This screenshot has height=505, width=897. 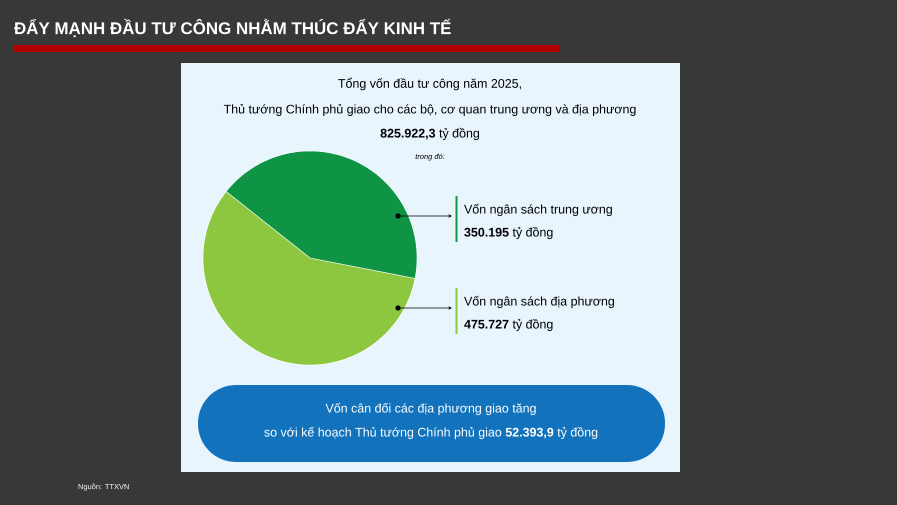 I want to click on text: 825.922,3 tỷ đồng, so click(x=430, y=134).